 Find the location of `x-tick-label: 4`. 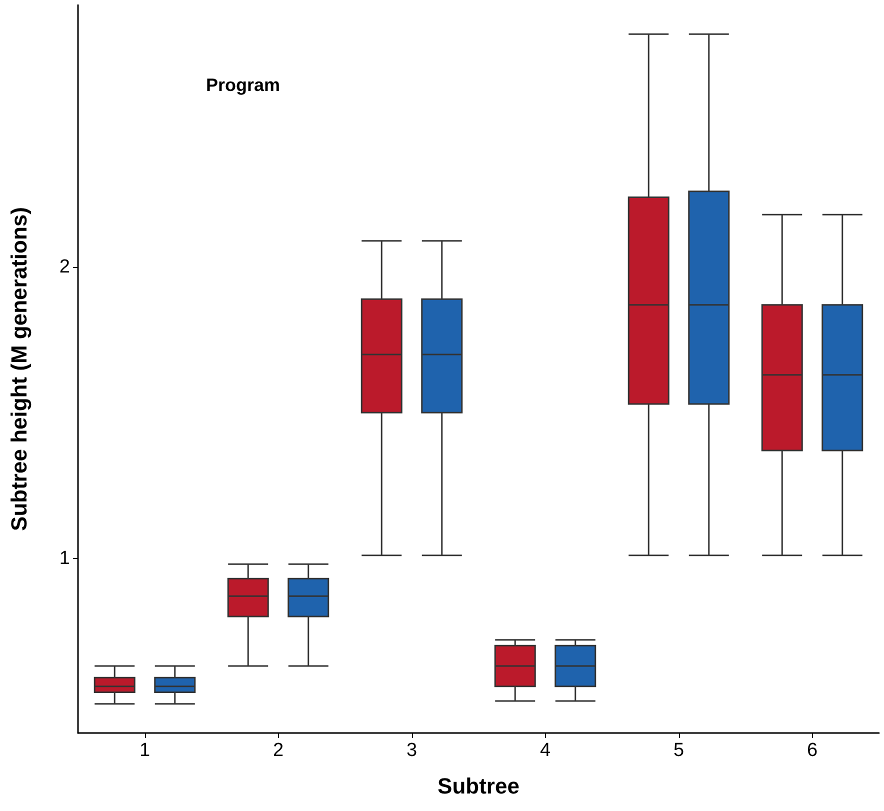

x-tick-label: 4 is located at coordinates (545, 750).